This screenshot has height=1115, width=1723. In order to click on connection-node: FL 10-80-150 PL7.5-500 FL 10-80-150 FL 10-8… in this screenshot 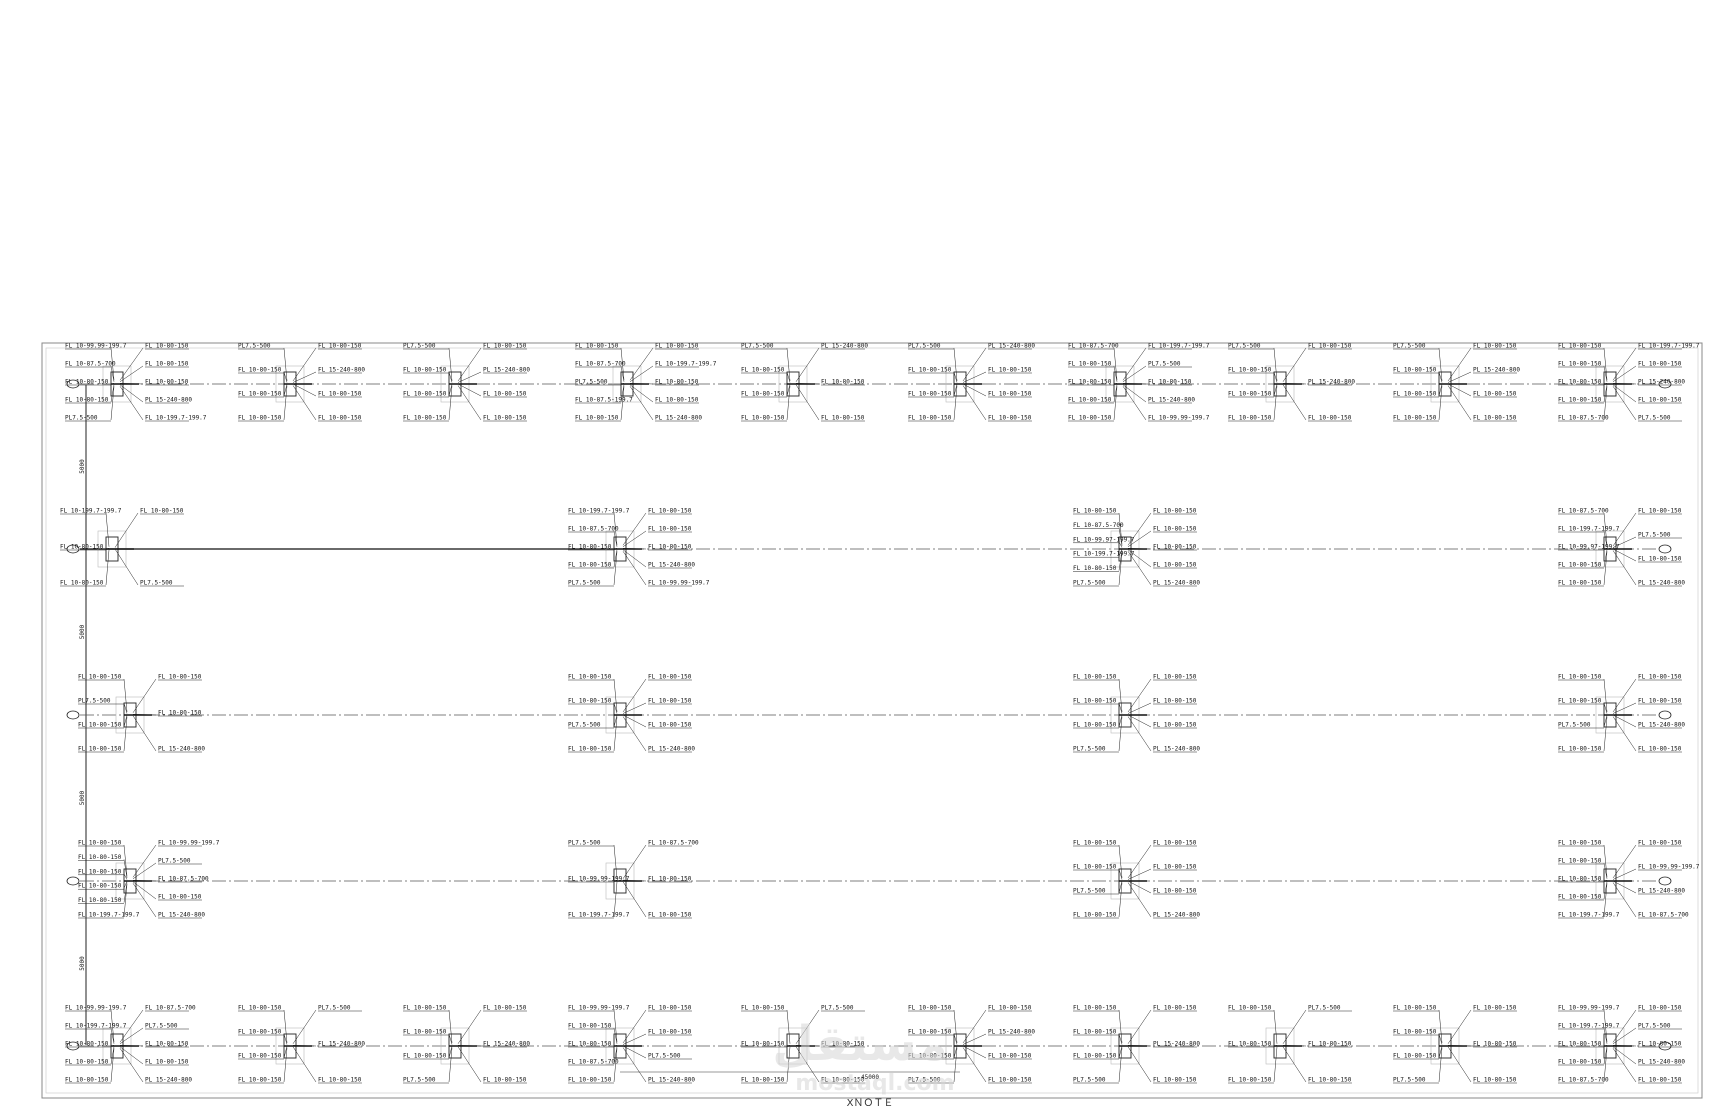, I will do `click(141, 713)`.